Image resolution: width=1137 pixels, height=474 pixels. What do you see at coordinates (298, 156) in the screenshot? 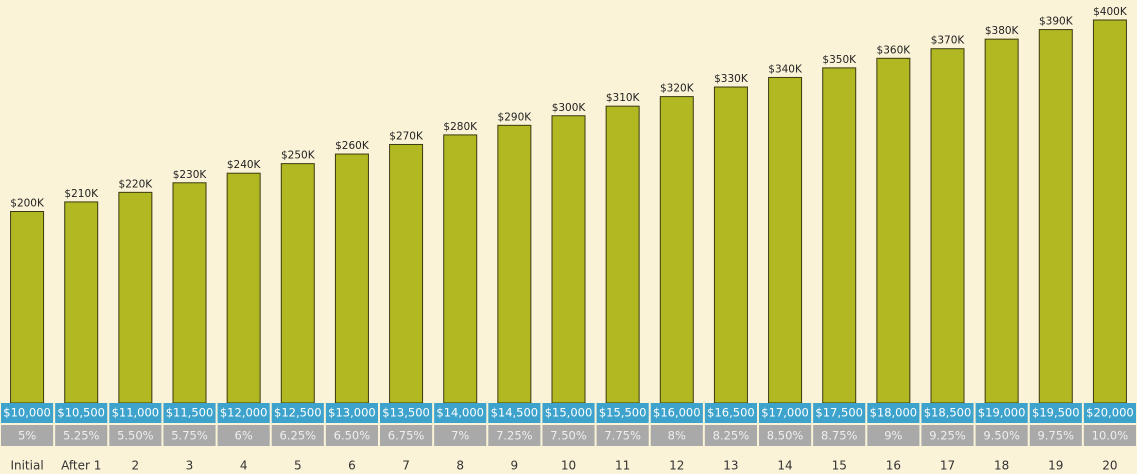
I see `value-label: $250K` at bounding box center [298, 156].